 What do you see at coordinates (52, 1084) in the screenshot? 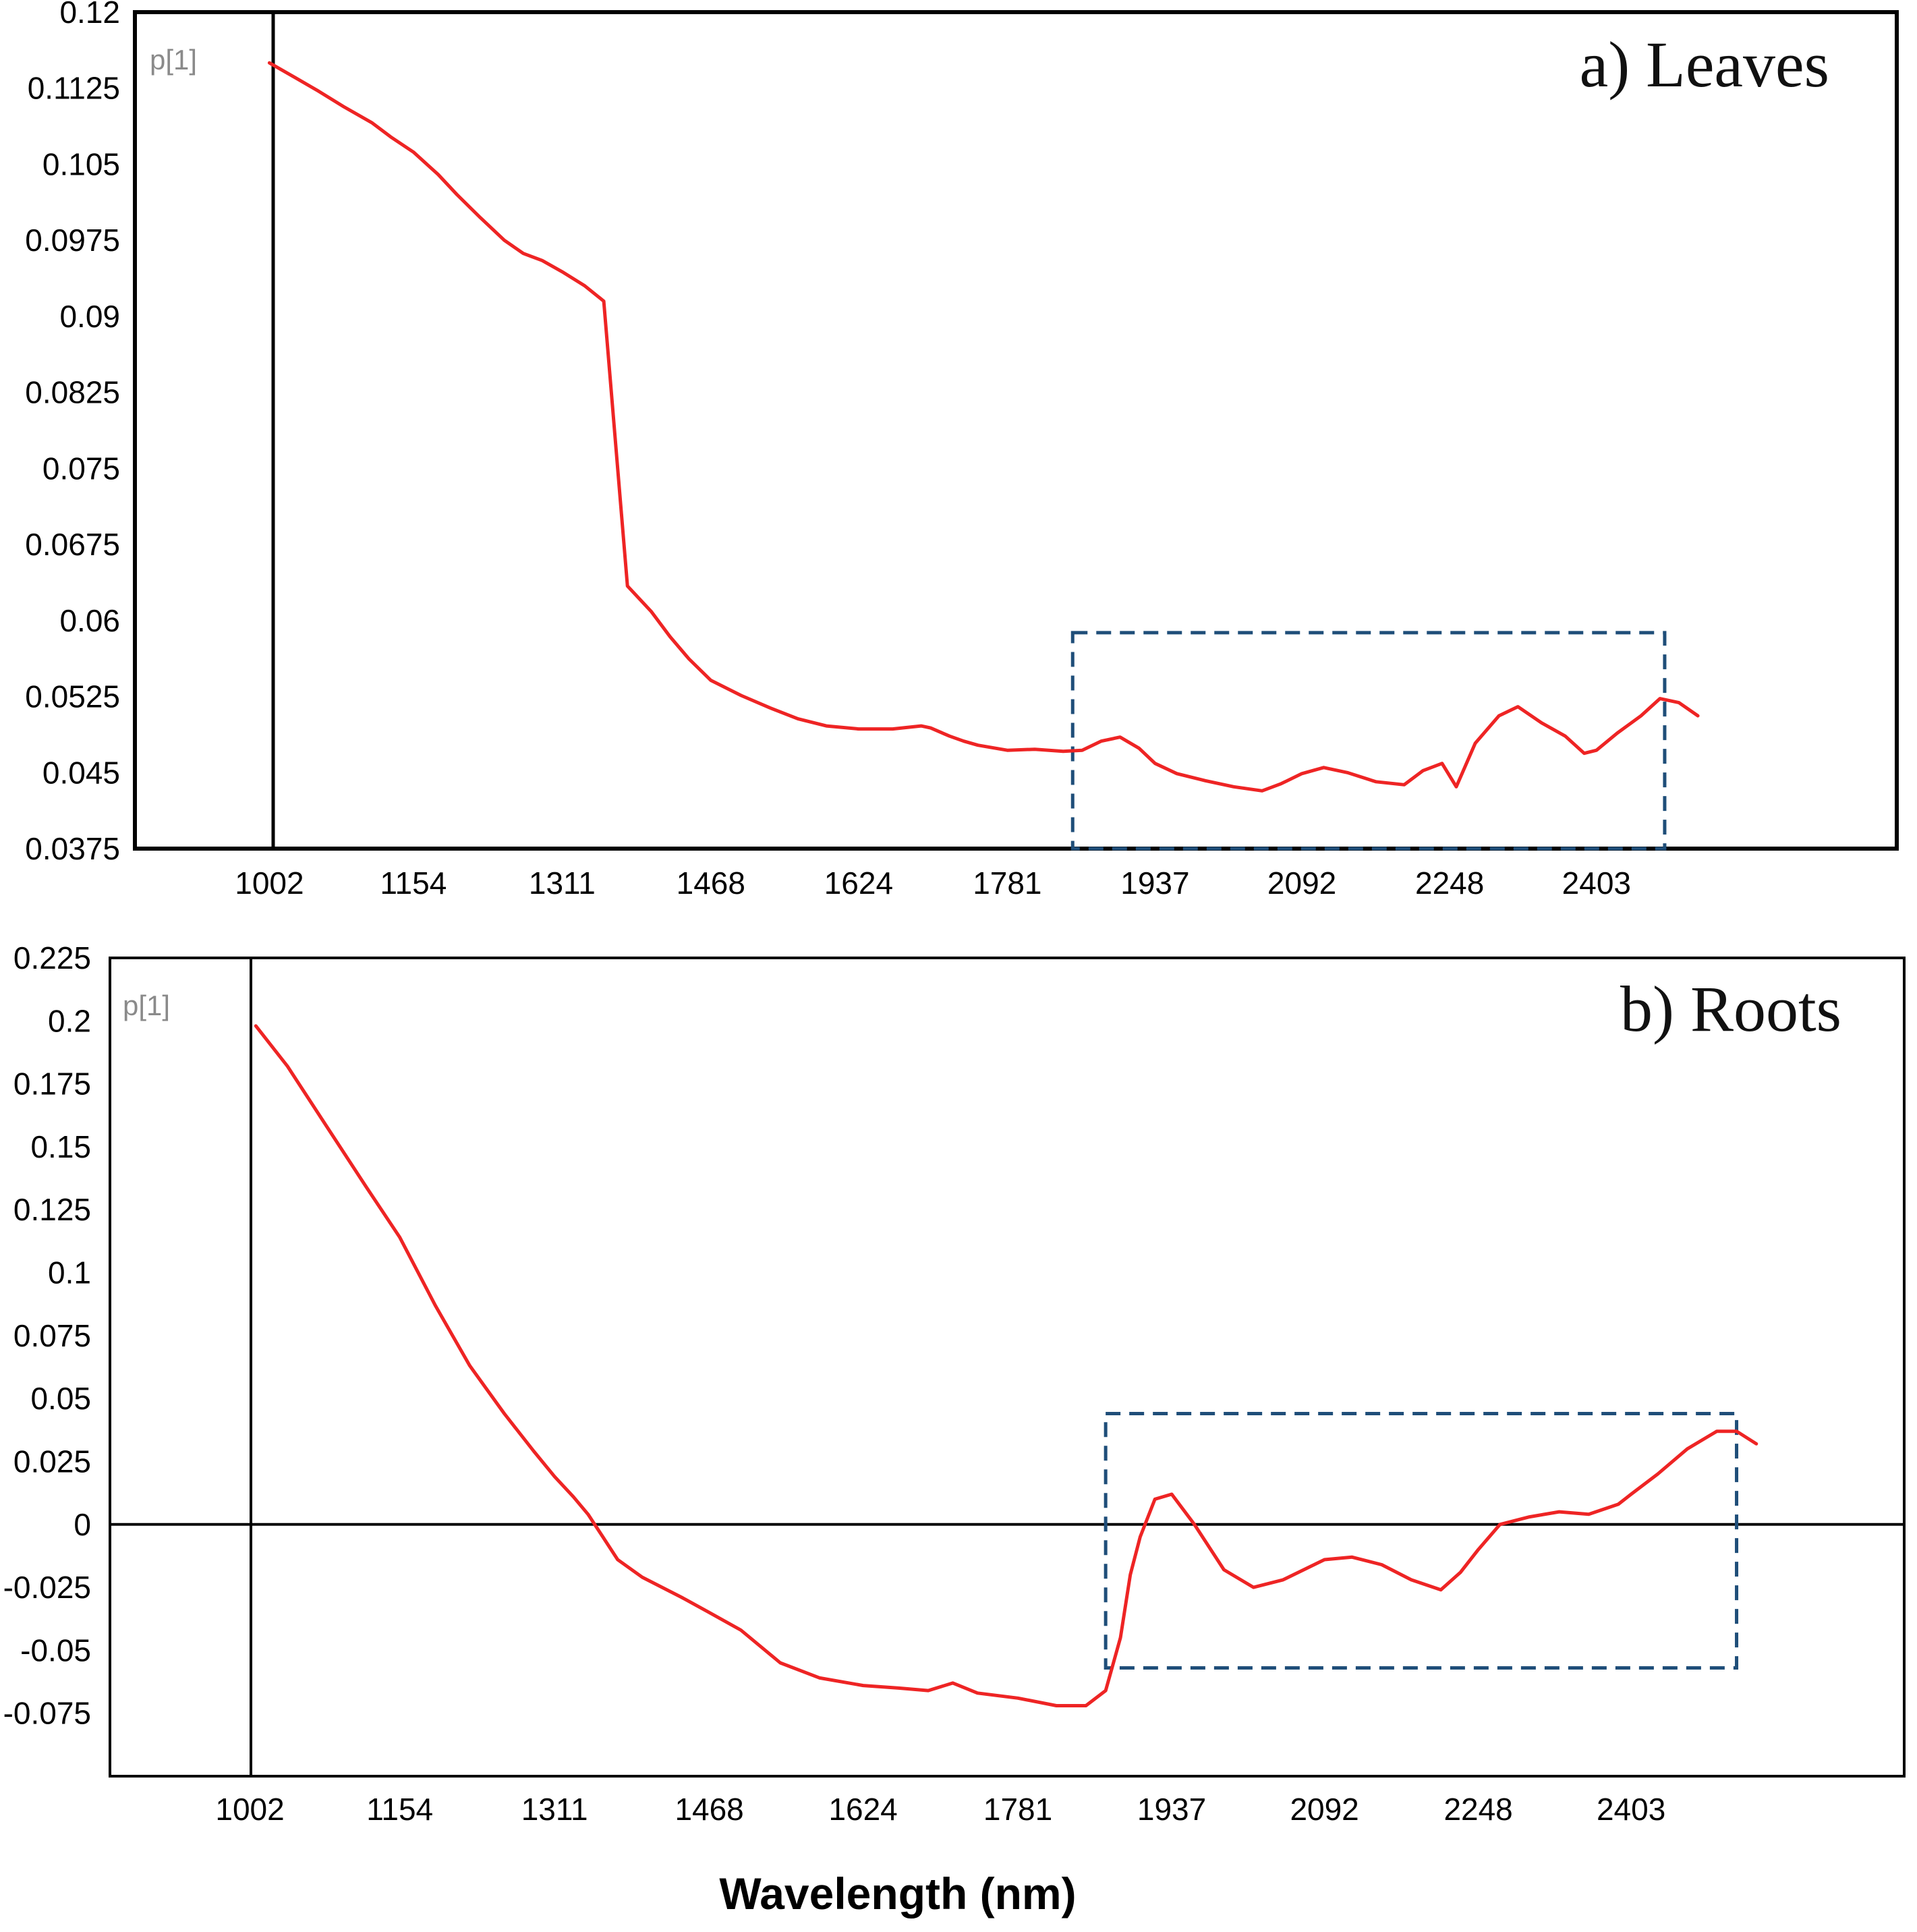
I see `y-tick-label: 0.175` at bounding box center [52, 1084].